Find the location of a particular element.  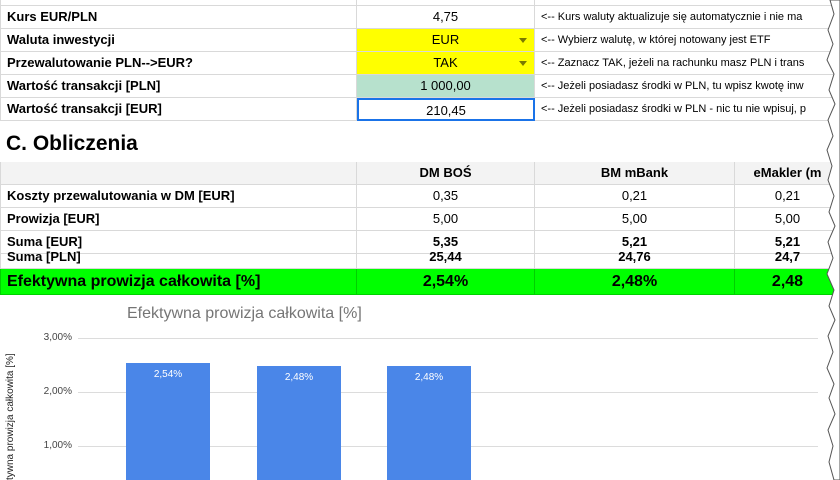

row-label: Koszty przewalutowania w DM [EUR] is located at coordinates (178, 196).